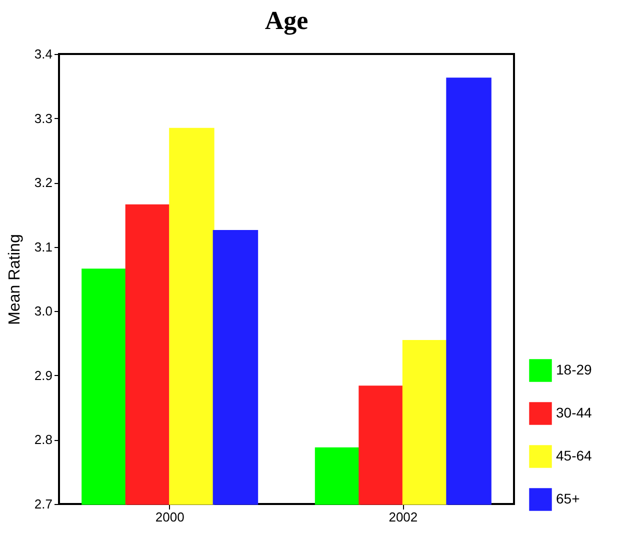 The height and width of the screenshot is (552, 626). I want to click on chart-title: Age, so click(286, 20).